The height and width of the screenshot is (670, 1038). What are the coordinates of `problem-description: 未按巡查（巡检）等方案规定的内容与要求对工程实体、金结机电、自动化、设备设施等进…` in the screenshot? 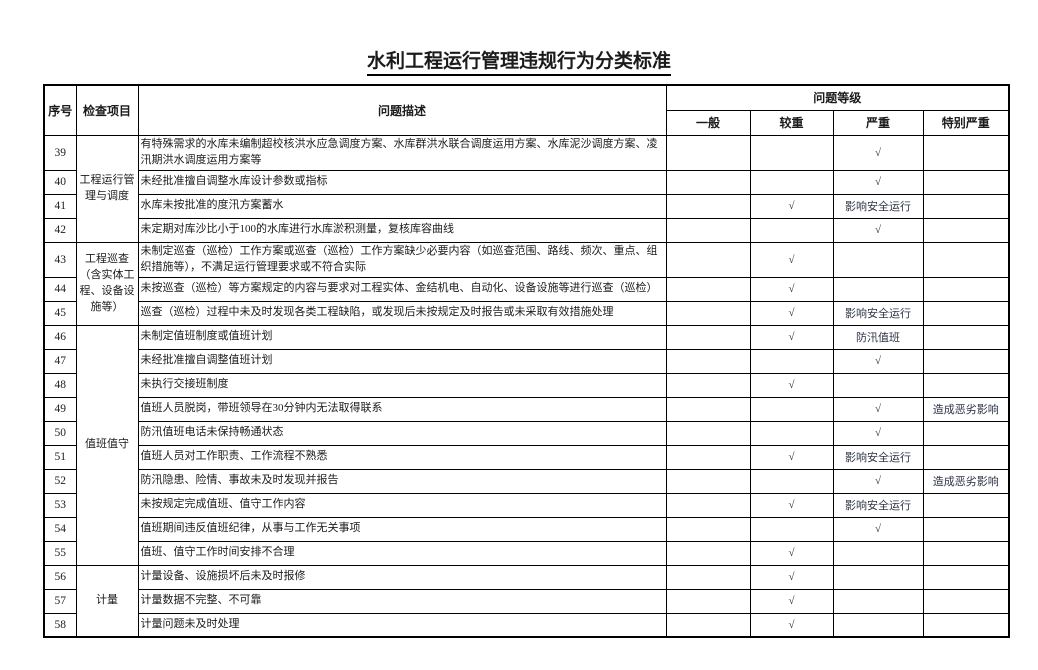 It's located at (402, 289).